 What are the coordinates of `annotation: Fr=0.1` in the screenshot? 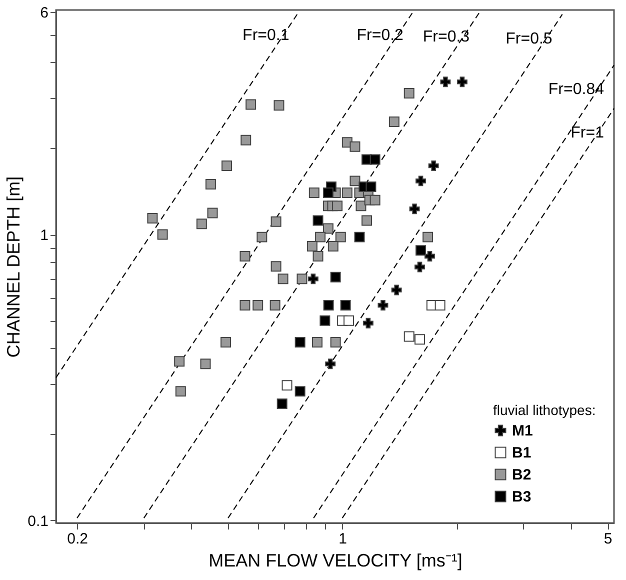 It's located at (266, 35).